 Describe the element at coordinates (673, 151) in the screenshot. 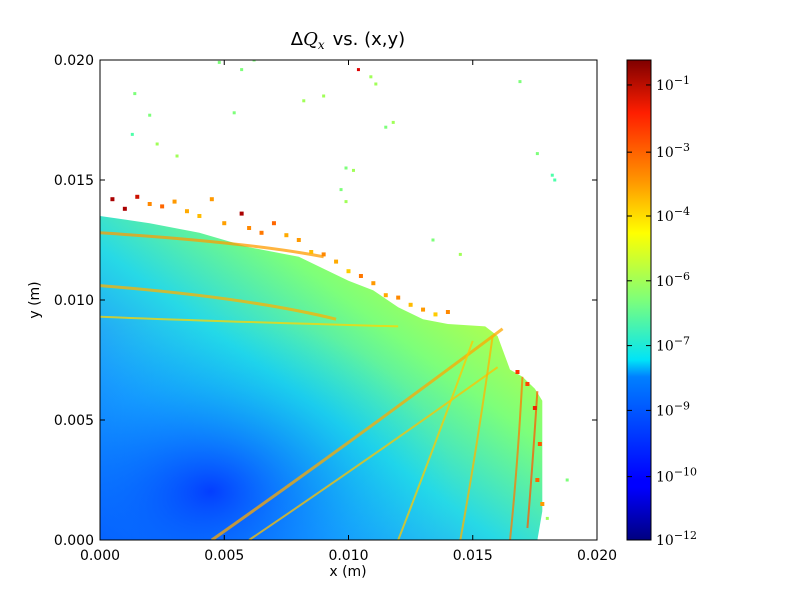

I see `colorbar-label: 10⁻³` at that location.